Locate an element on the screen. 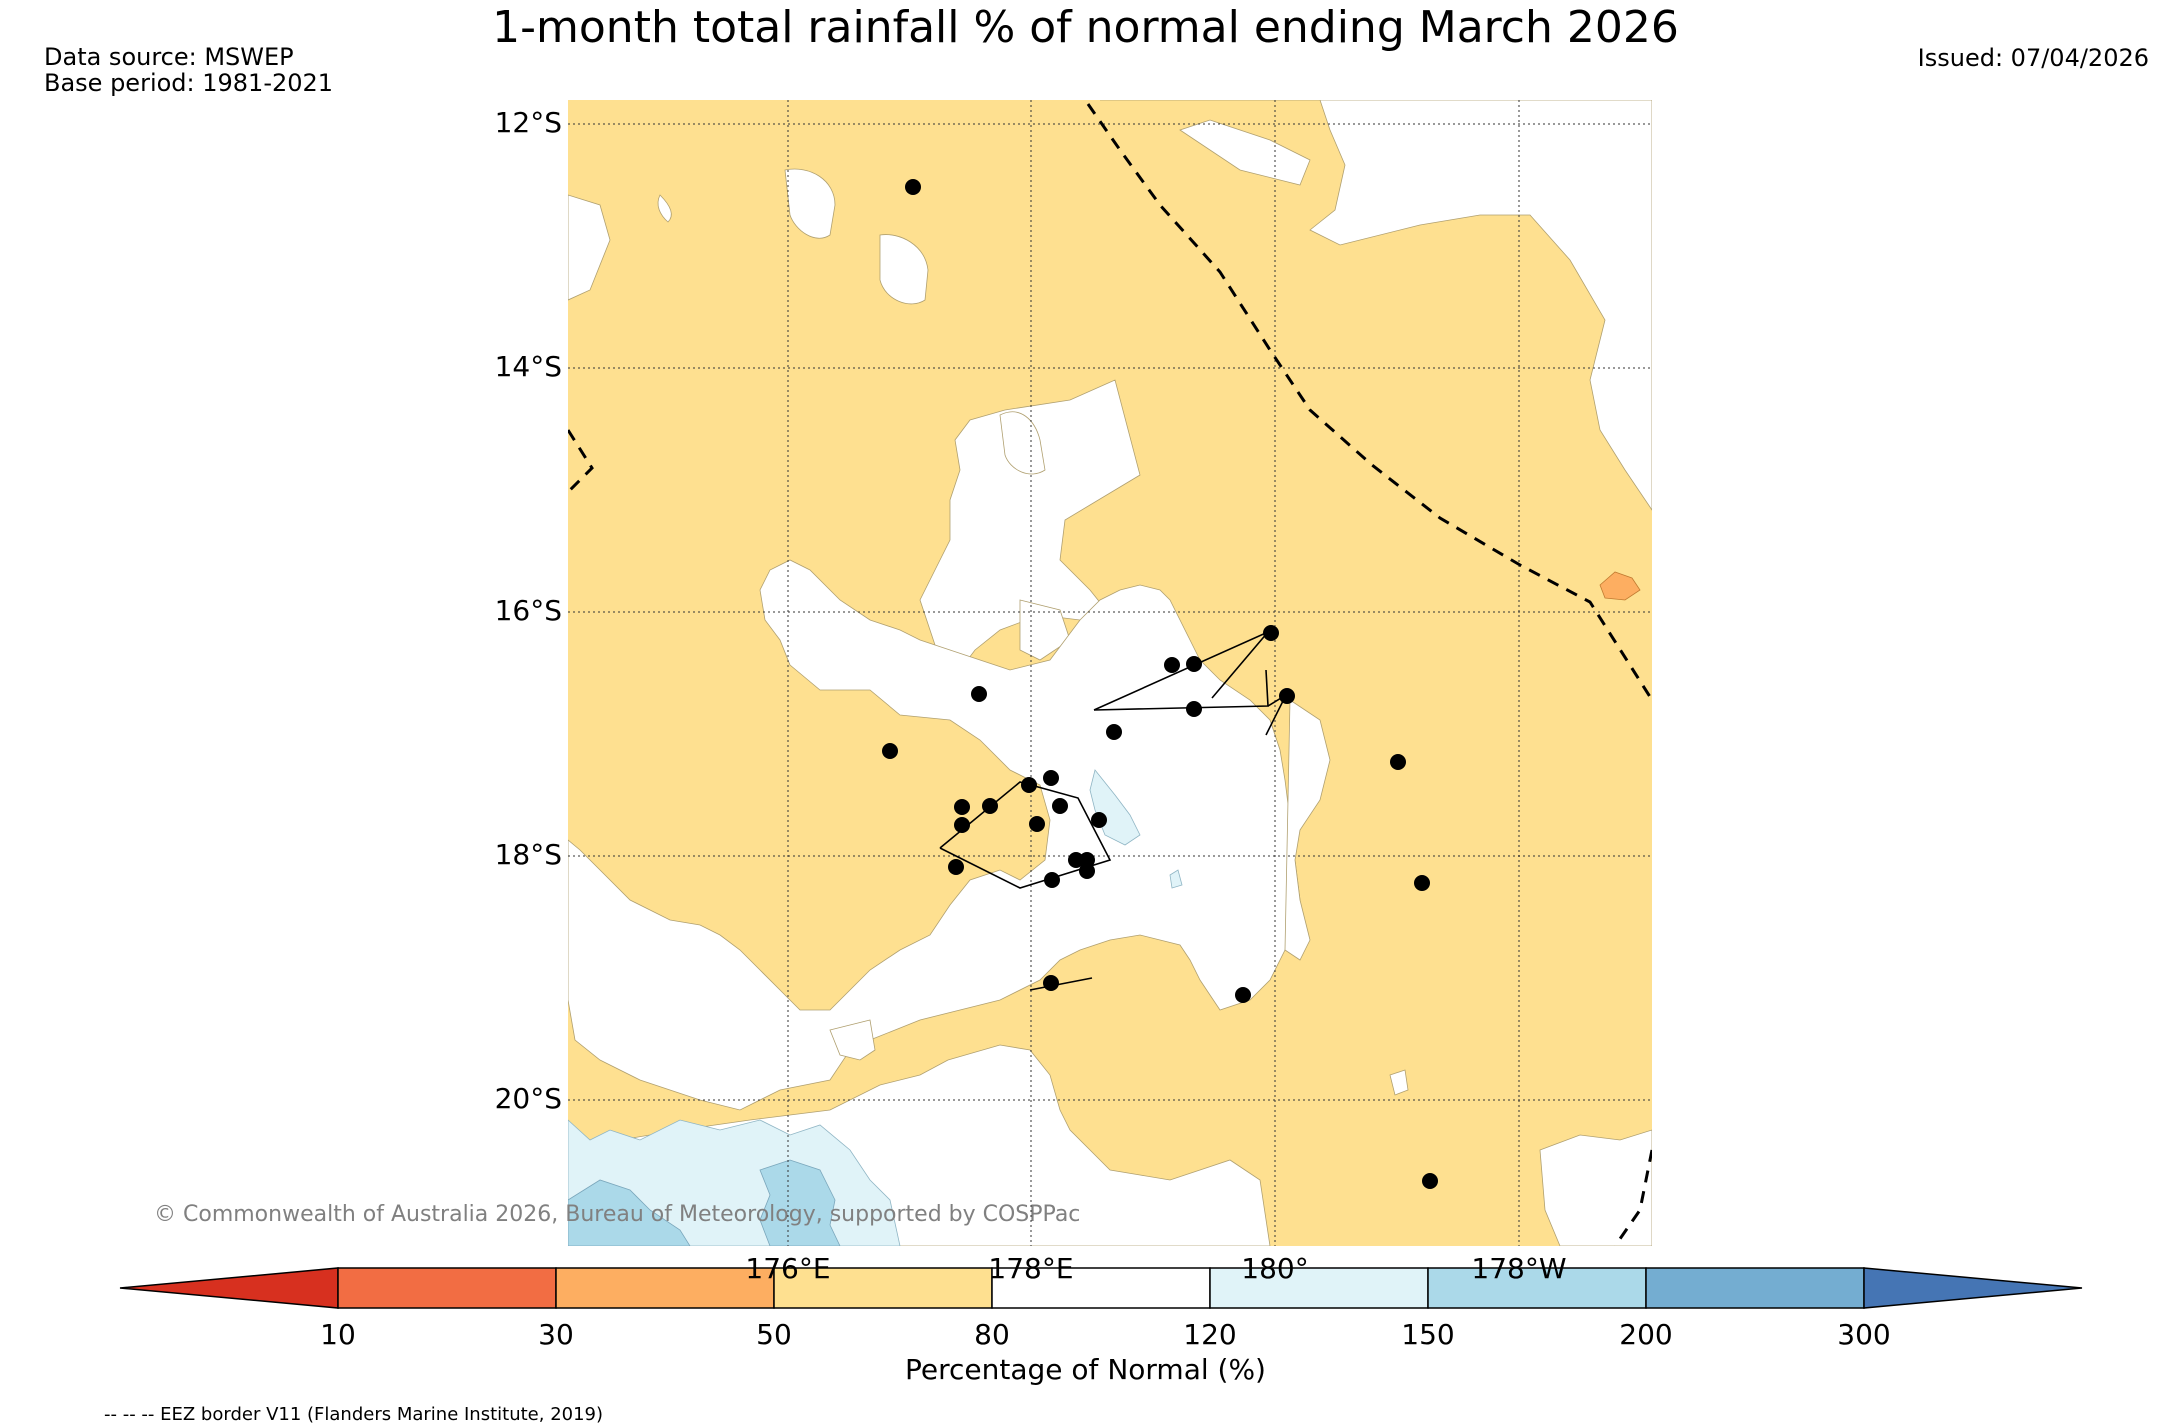  colorbar-label: Percentage of Normal (%) is located at coordinates (1085, 1369).